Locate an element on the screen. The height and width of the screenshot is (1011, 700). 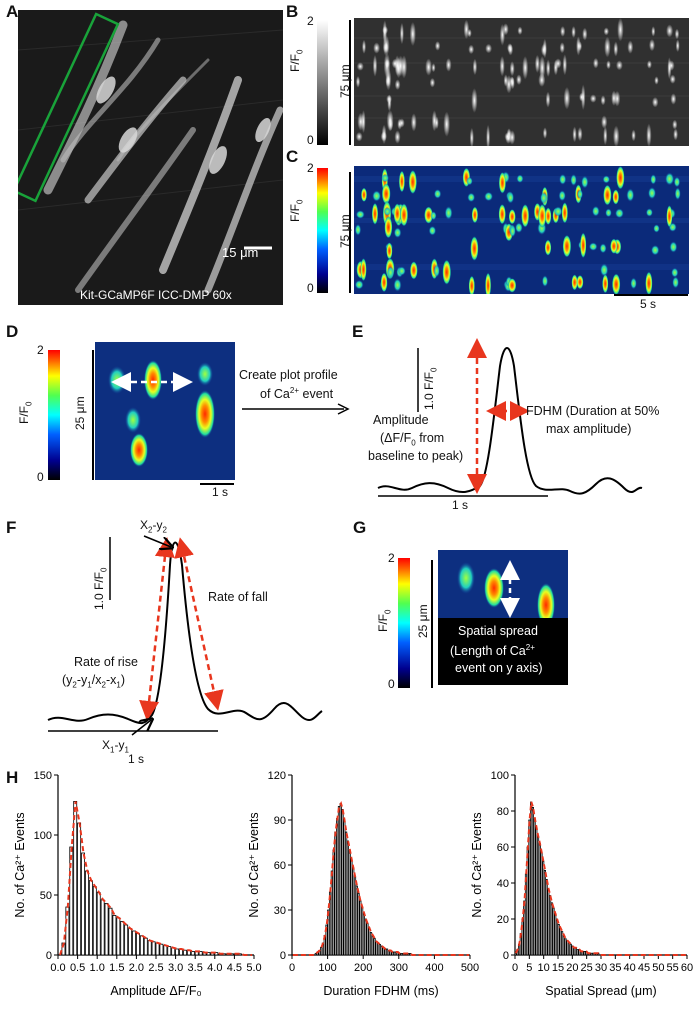
colorbar-d is located at coordinates (71, 415).